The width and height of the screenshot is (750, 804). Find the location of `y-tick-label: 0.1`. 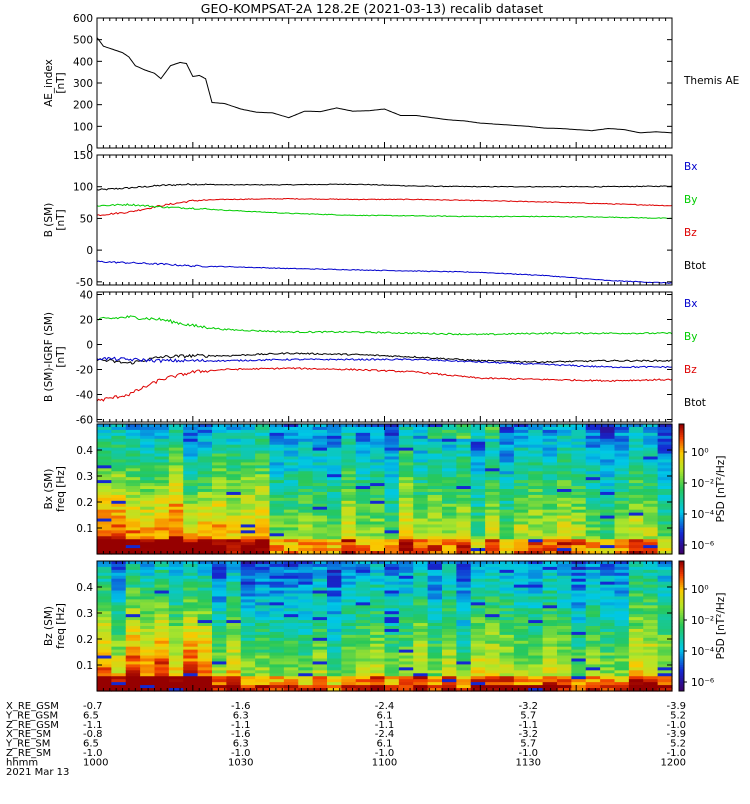

y-tick-label: 0.1 is located at coordinates (84, 666).